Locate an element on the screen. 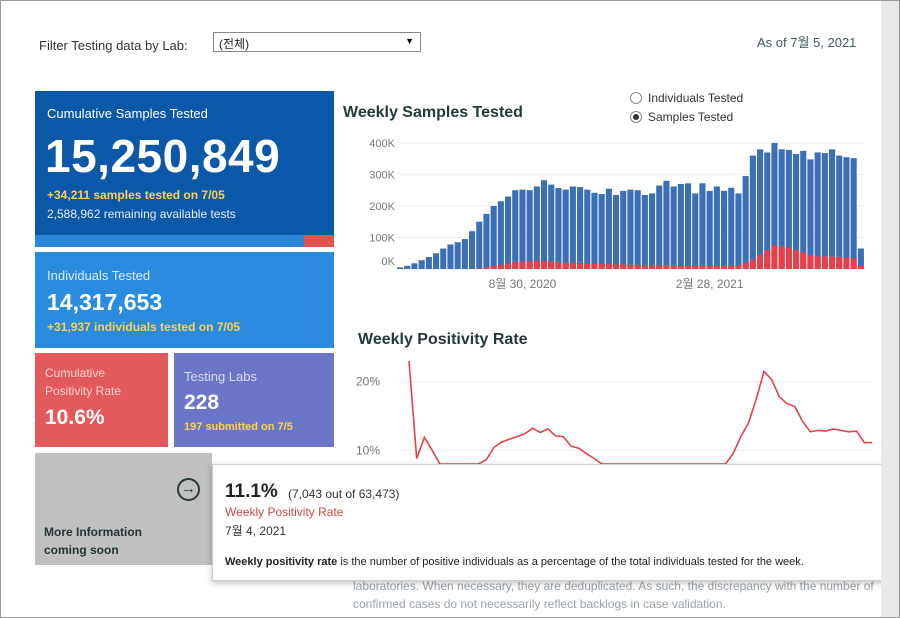  radio-individuals-tested: Individuals Tested is located at coordinates (686, 97).